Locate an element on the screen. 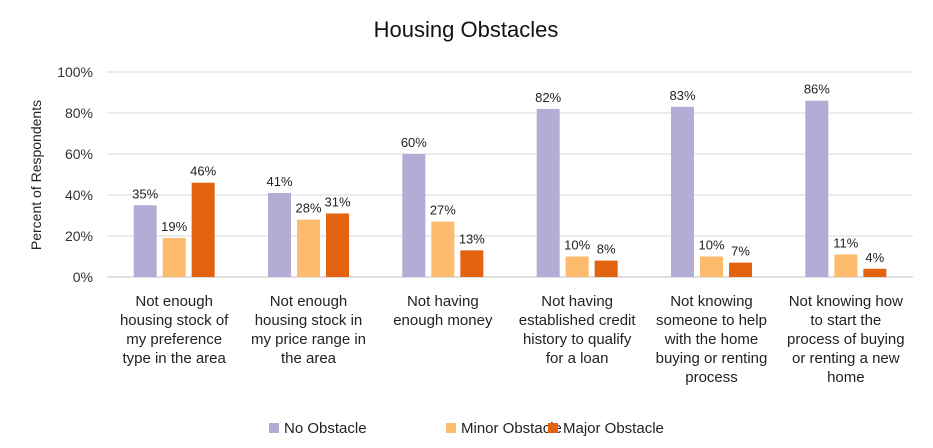  y-tick-label: 40% is located at coordinates (79, 195).